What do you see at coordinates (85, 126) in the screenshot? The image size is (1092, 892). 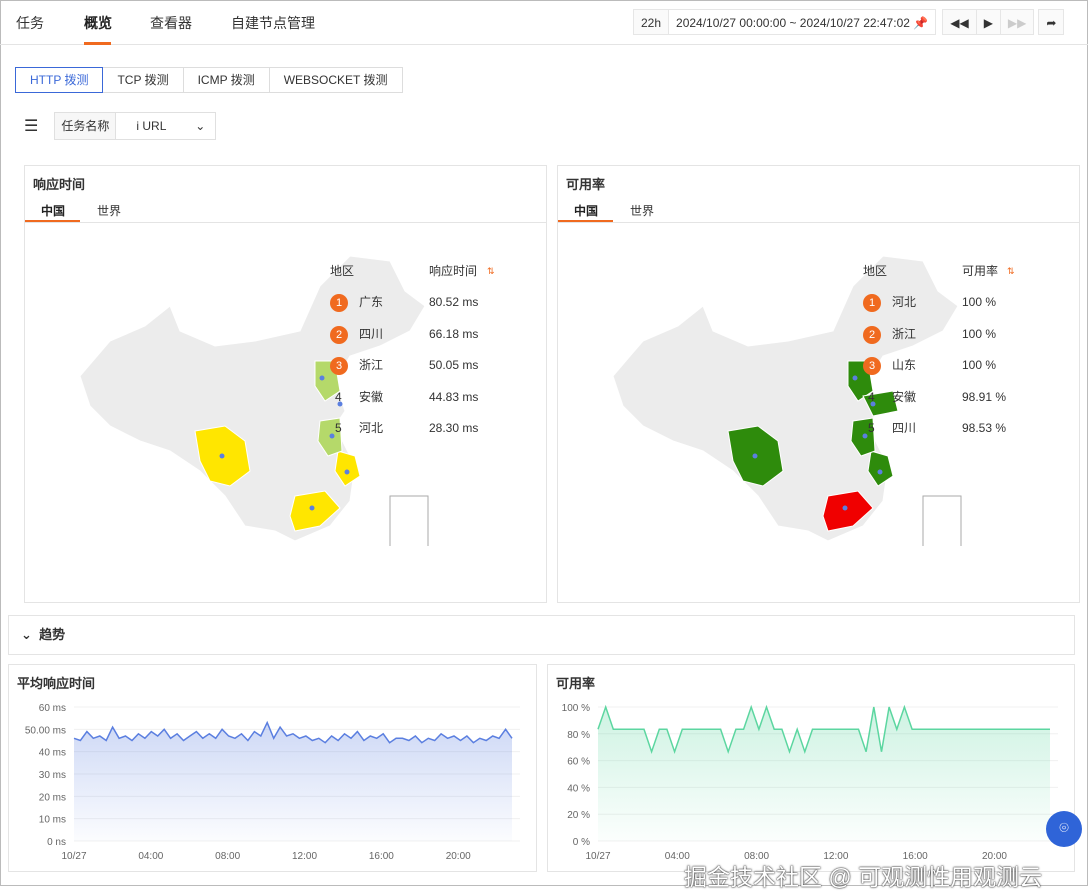 I see `task-name-label: 任务名称` at bounding box center [85, 126].